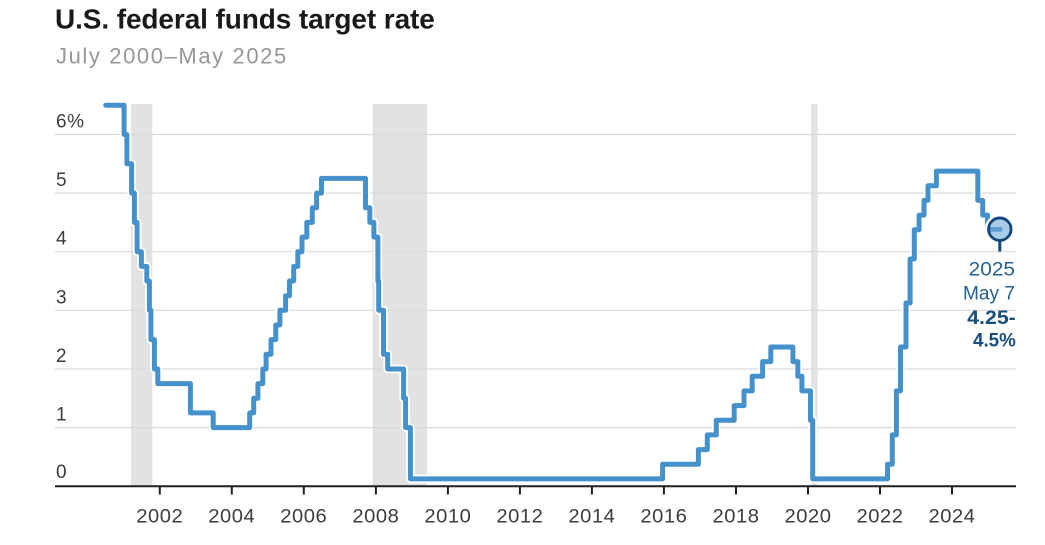 The image size is (1045, 545). Describe the element at coordinates (61, 415) in the screenshot. I see `svg-text: 1` at that location.